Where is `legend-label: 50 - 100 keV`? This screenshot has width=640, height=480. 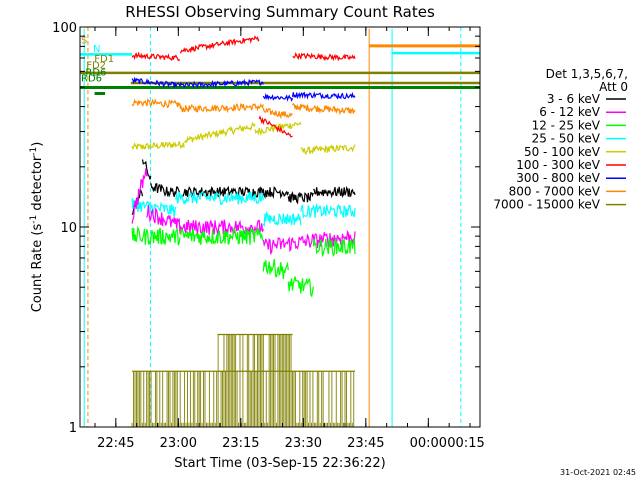 legend-label: 50 - 100 keV is located at coordinates (562, 152).